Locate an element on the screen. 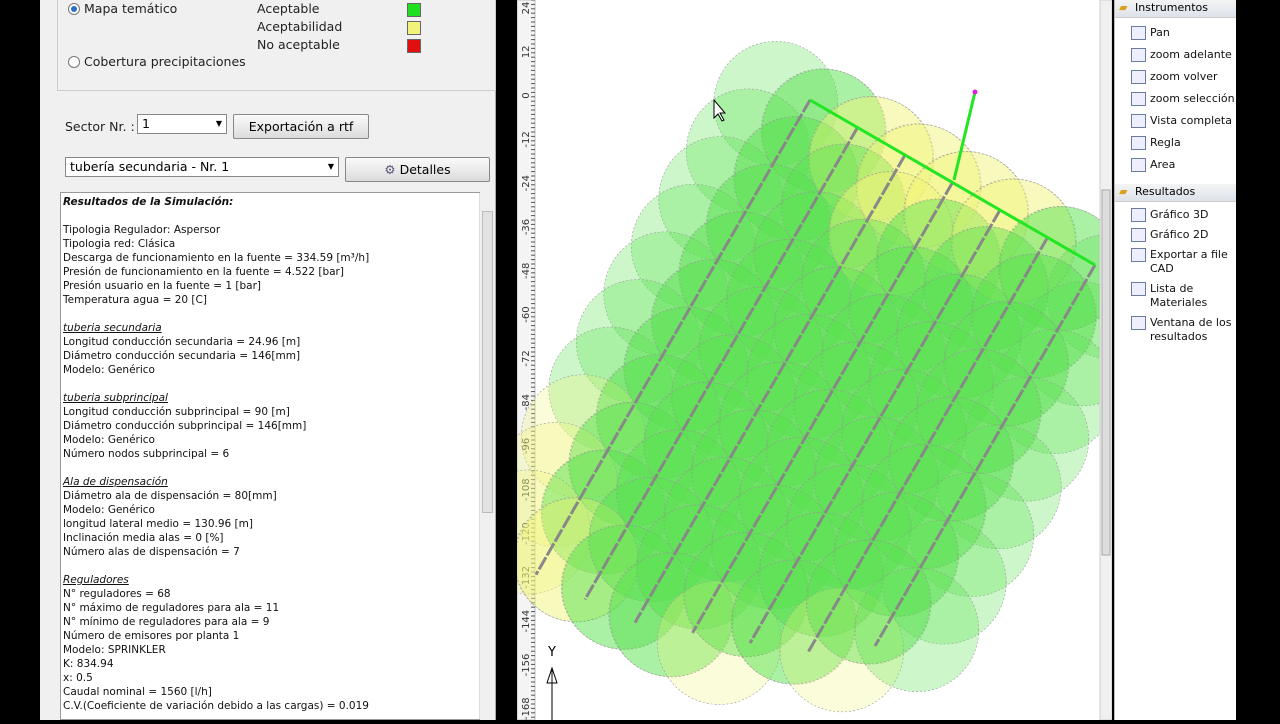 The width and height of the screenshot is (1280, 724). tool-item: Exportar a file CAD is located at coordinates (1175, 262).